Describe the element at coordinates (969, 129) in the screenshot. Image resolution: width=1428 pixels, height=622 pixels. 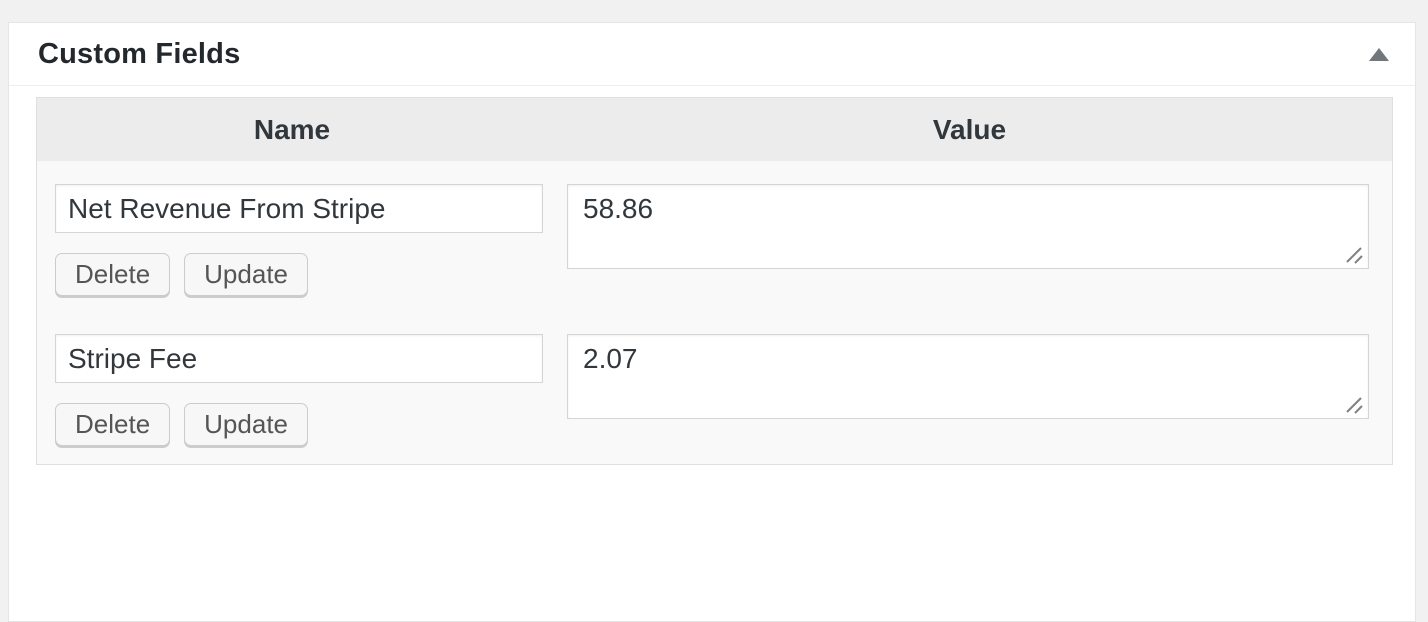
I see `column-header-value: Value` at that location.